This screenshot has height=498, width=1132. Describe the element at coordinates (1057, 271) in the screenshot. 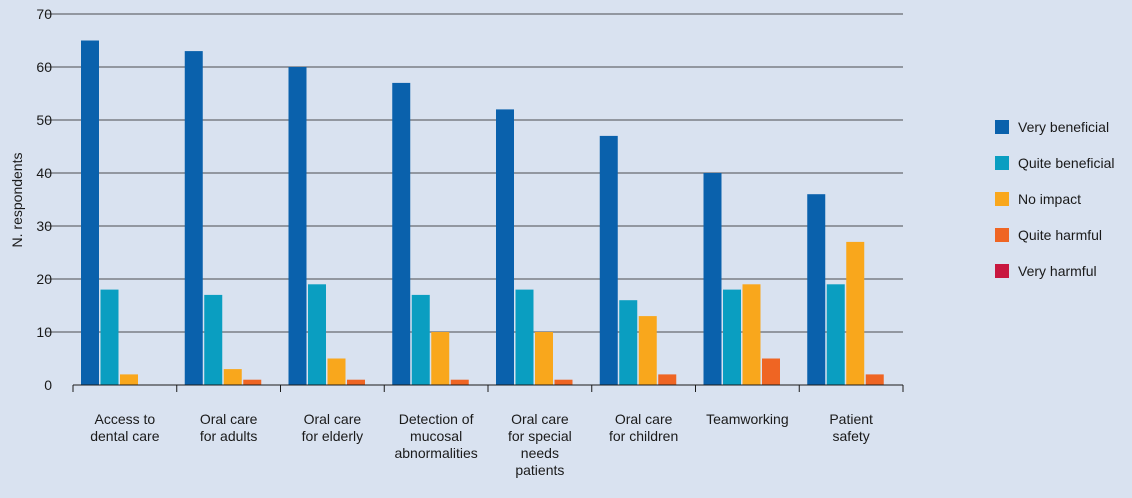

I see `legend-label: Very harmful` at that location.